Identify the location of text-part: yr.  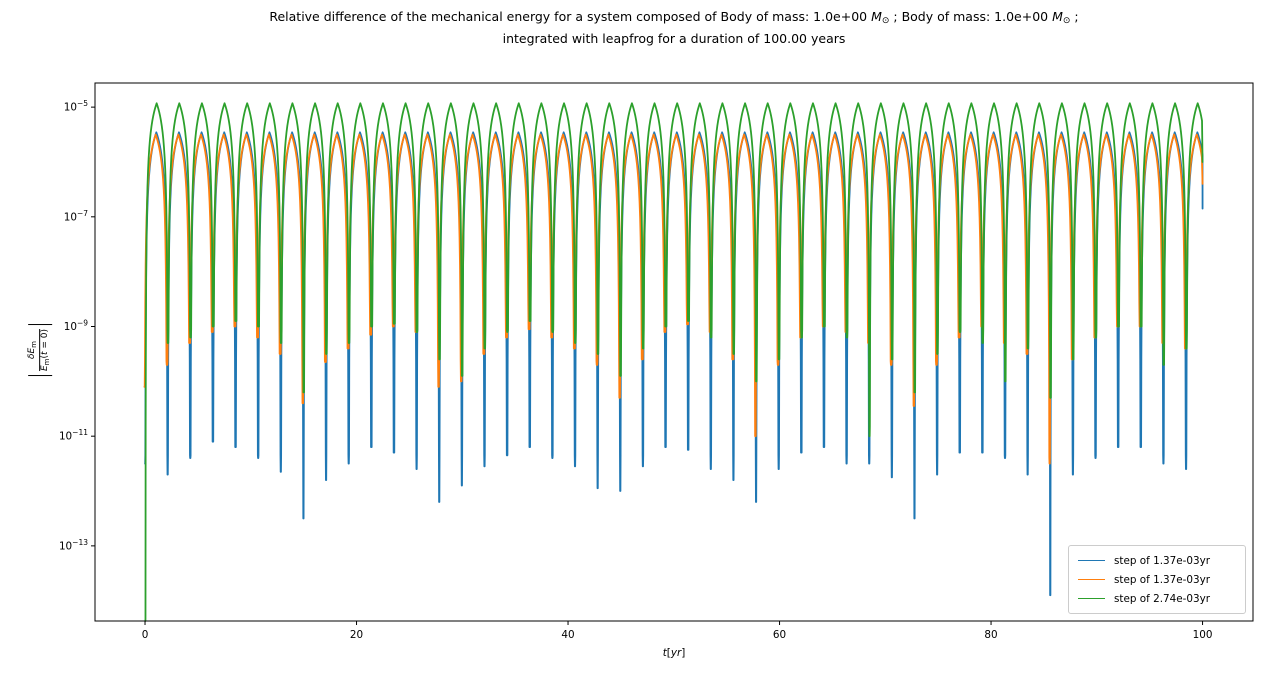
(676, 653).